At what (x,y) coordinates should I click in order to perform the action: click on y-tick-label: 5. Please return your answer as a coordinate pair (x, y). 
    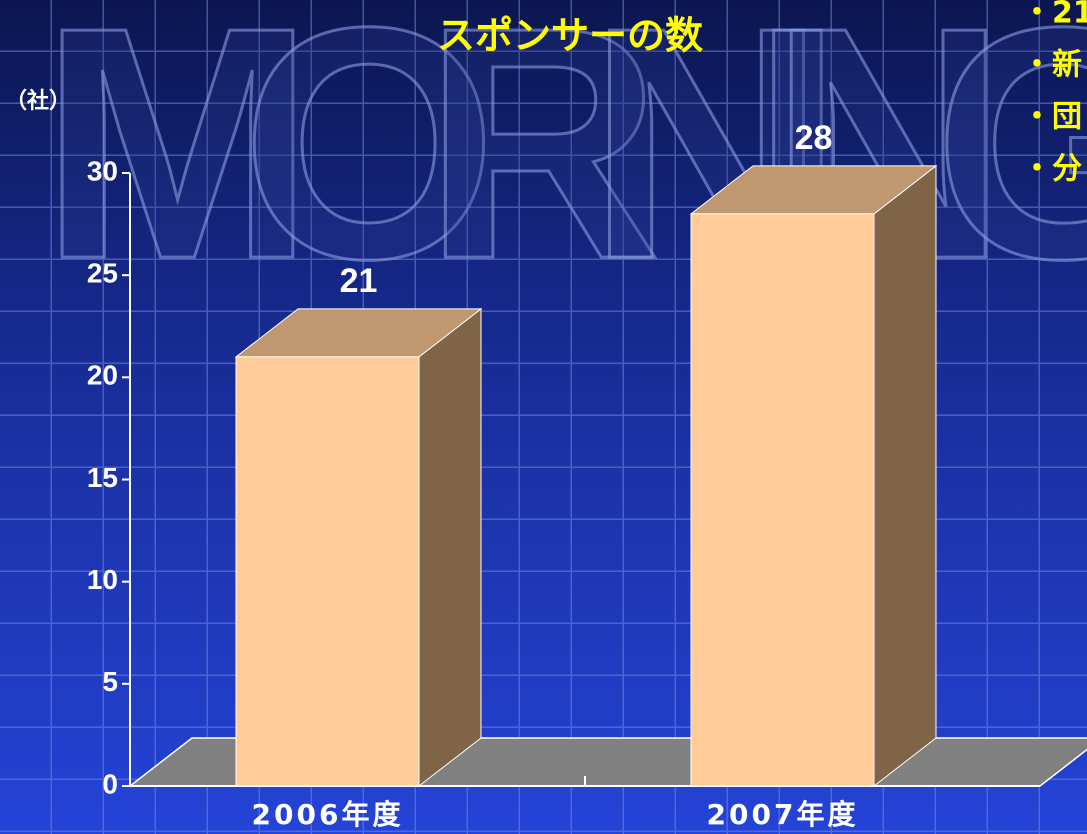
    Looking at the image, I should click on (110, 681).